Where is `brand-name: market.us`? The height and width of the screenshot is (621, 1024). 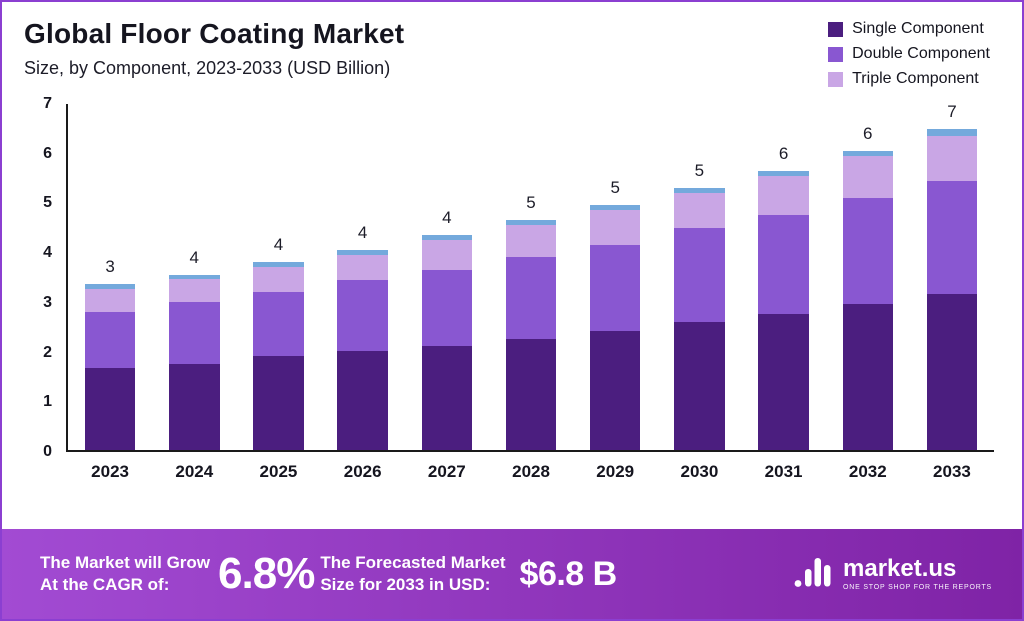 brand-name: market.us is located at coordinates (900, 568).